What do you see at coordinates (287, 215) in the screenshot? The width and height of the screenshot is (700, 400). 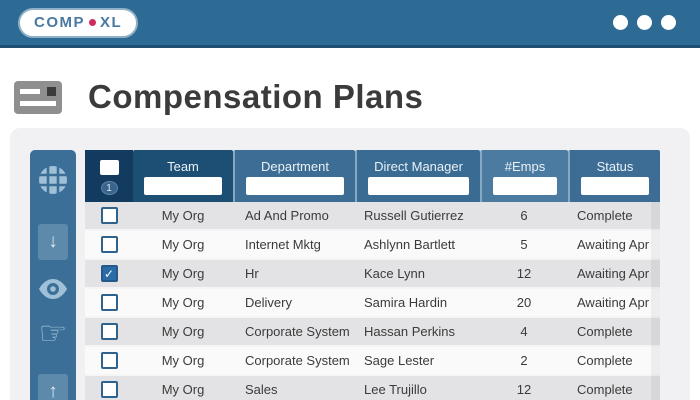 I see `cell-department: Ad And Promo` at bounding box center [287, 215].